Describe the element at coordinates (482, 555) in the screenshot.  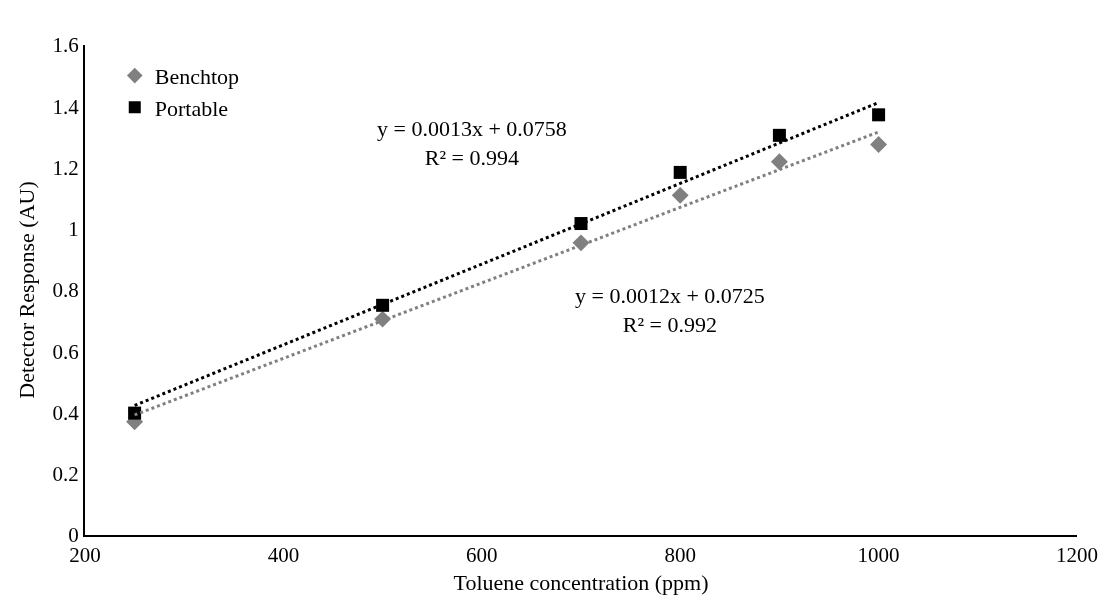
I see `x-tick-label: 600` at that location.